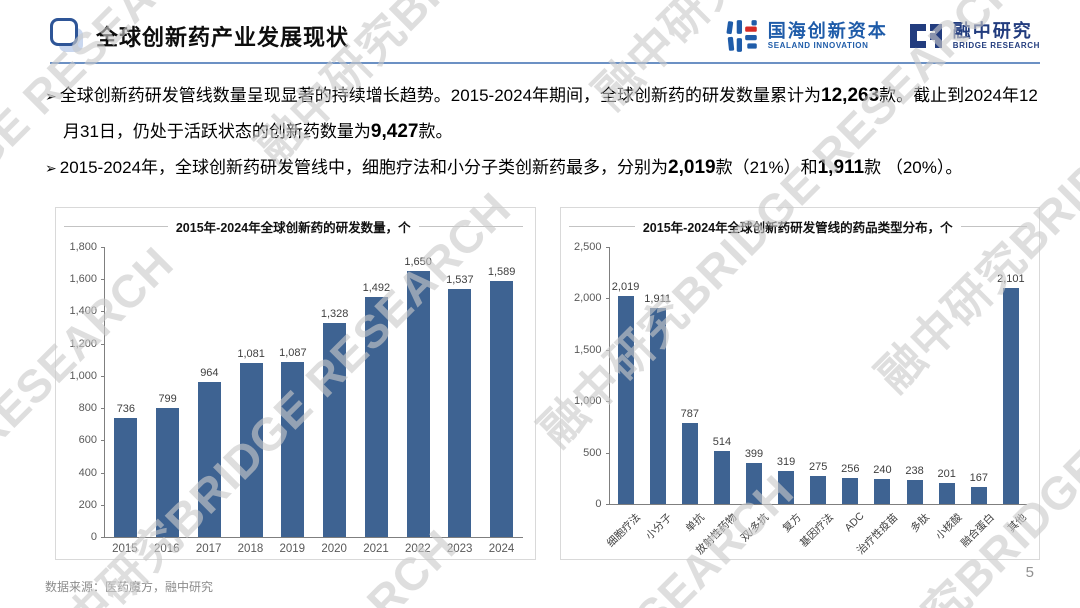 The width and height of the screenshot is (1080, 608). I want to click on bullet-text: 2015-2024年，全球创新药研发管线中，细胞疗法和小分子类创新药最多，分别为, so click(364, 167).